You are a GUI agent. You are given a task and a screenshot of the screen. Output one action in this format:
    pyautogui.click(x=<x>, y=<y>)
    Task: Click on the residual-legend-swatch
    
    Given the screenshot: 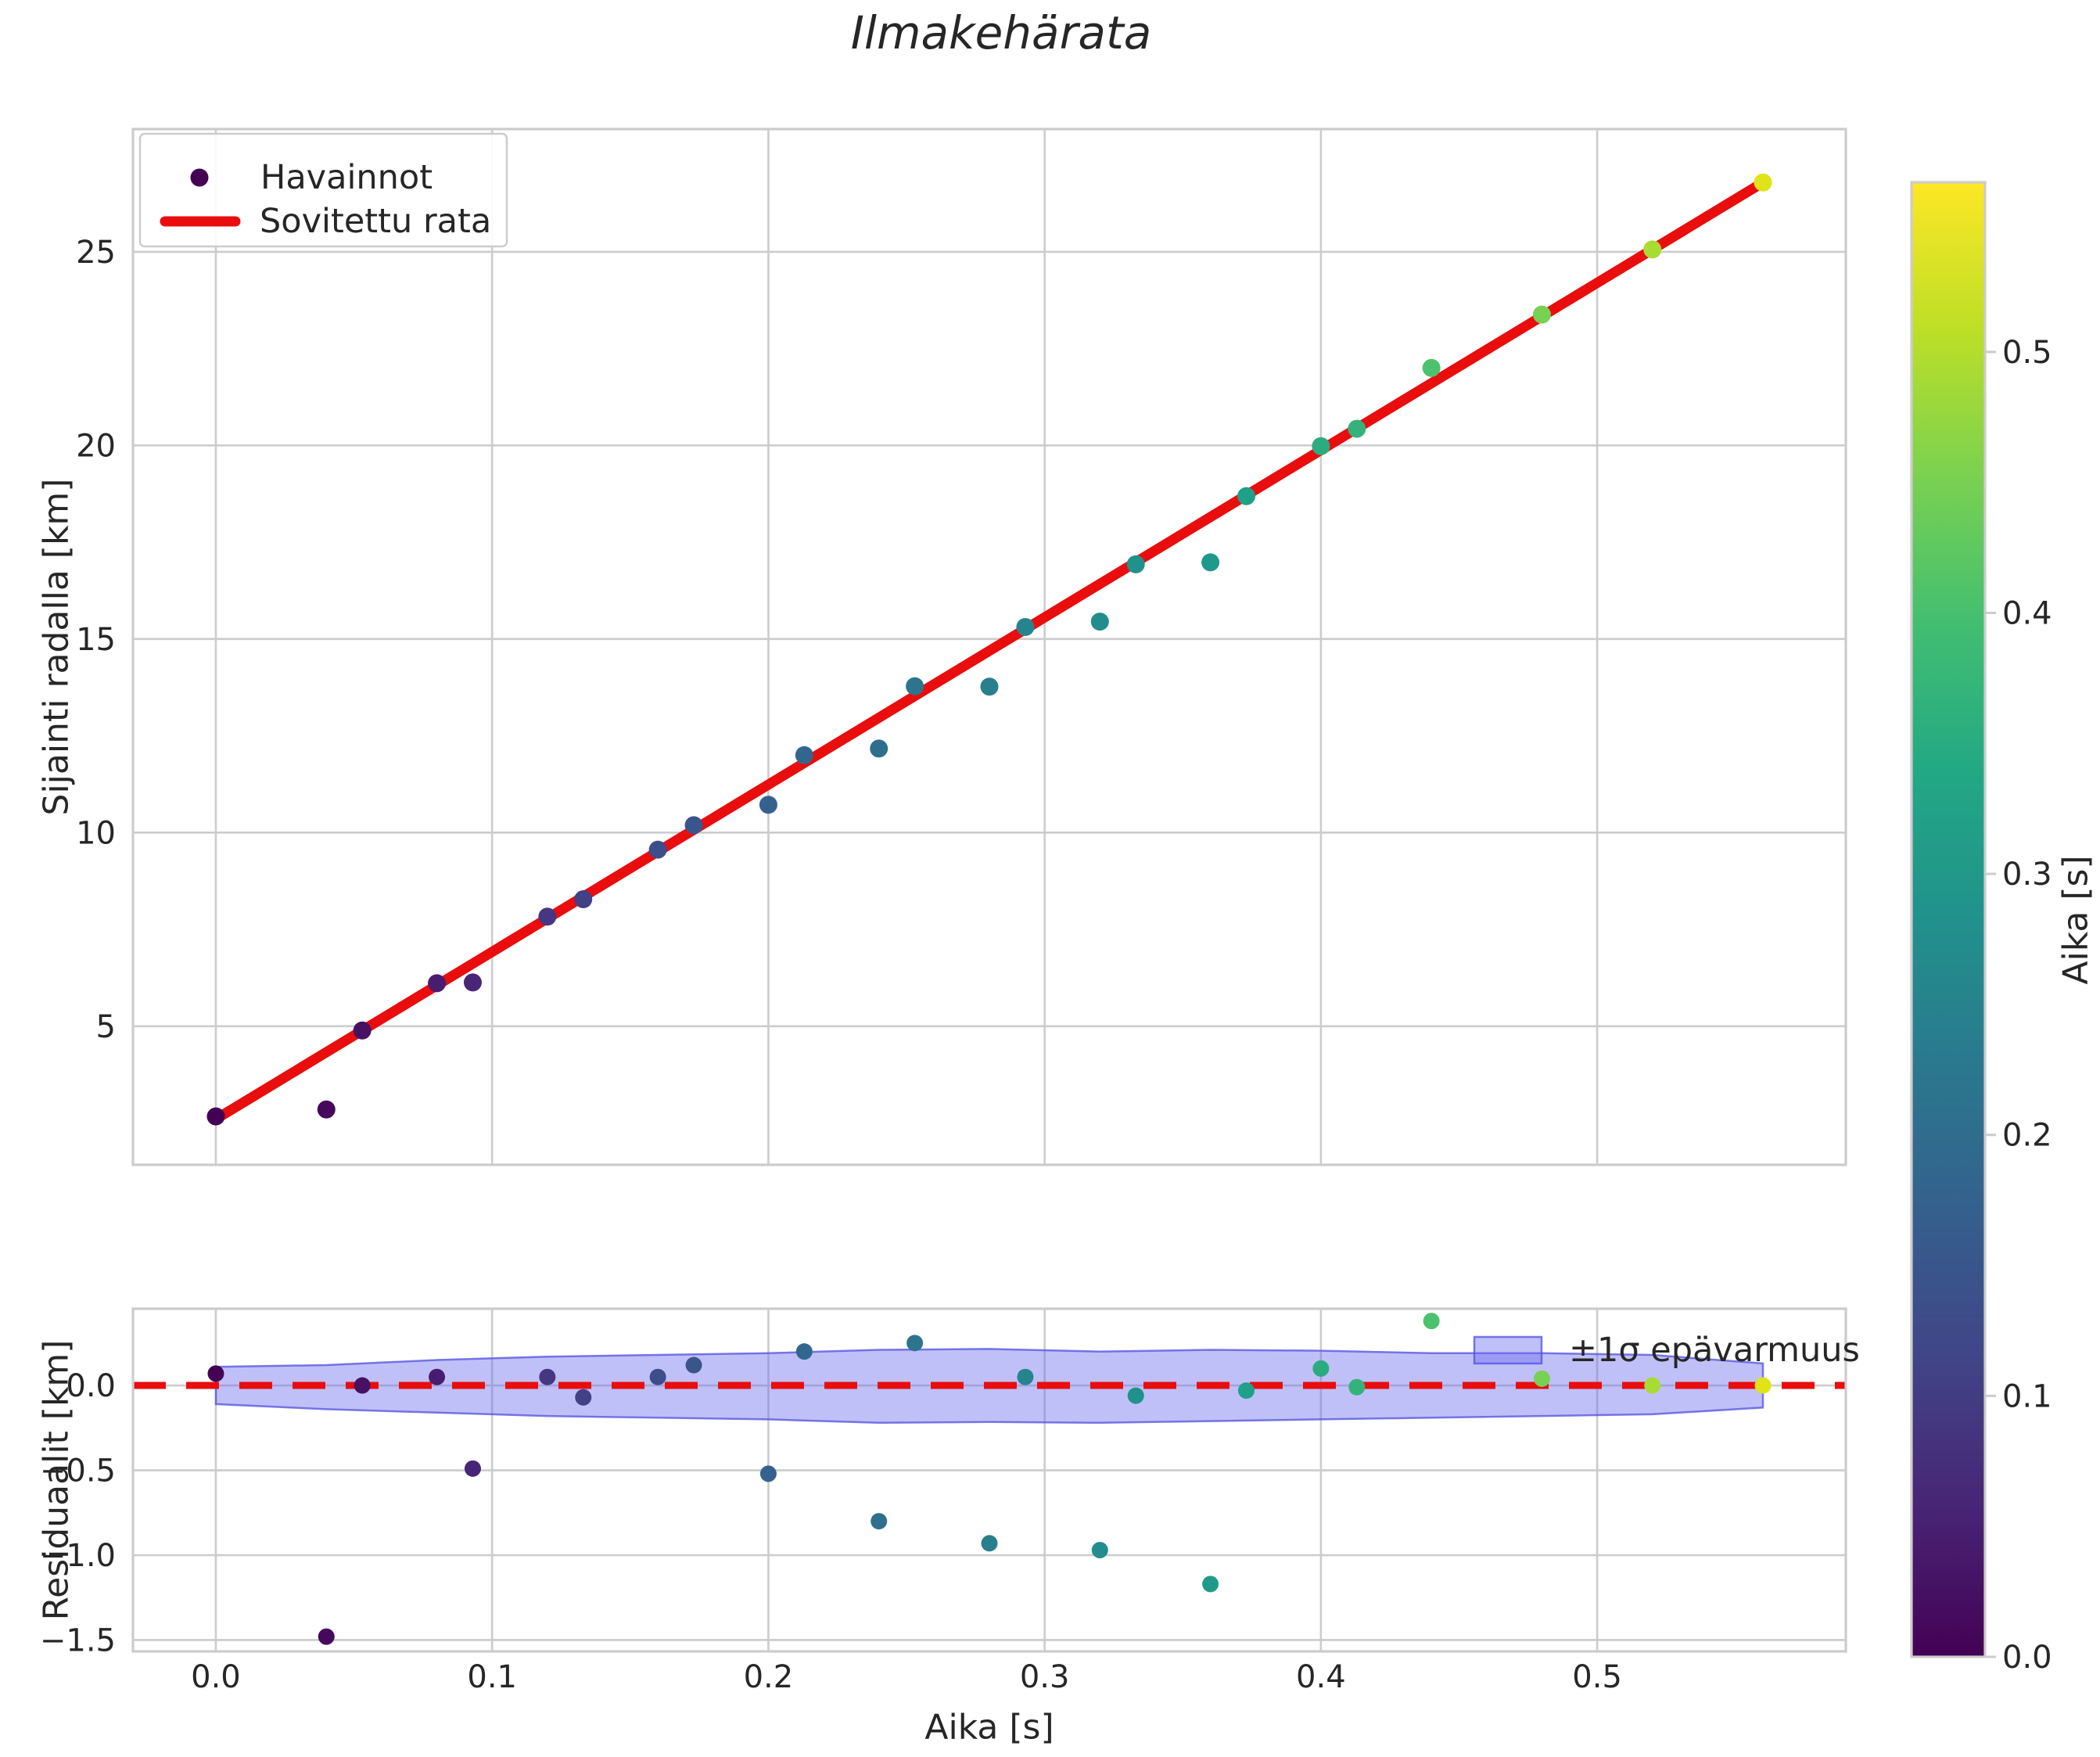 What is the action you would take?
    pyautogui.click(x=1508, y=1350)
    